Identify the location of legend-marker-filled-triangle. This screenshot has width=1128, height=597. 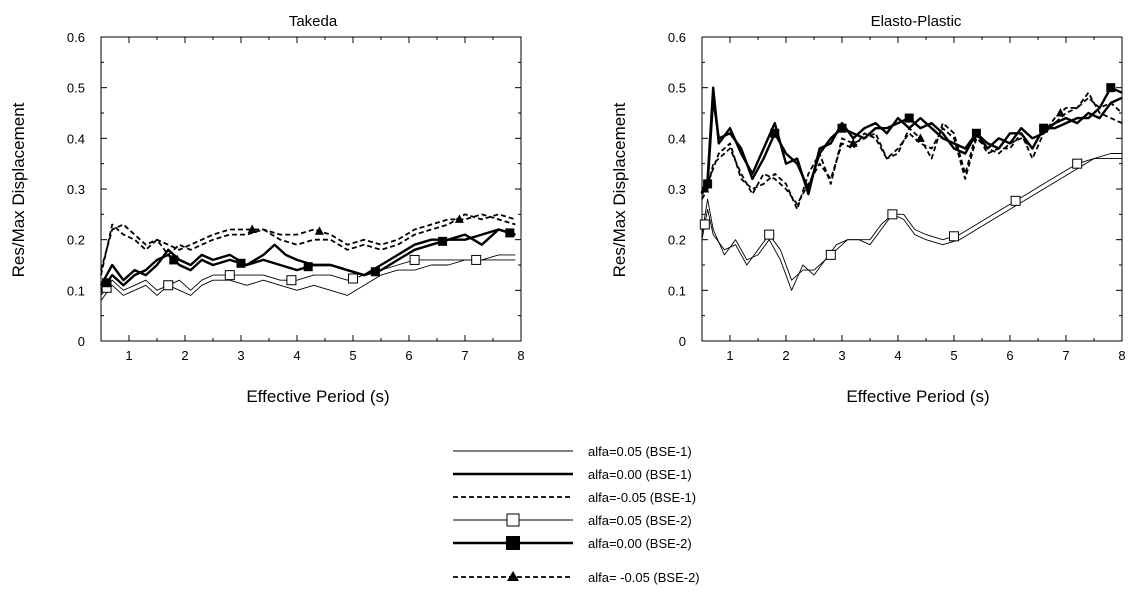
(513, 576).